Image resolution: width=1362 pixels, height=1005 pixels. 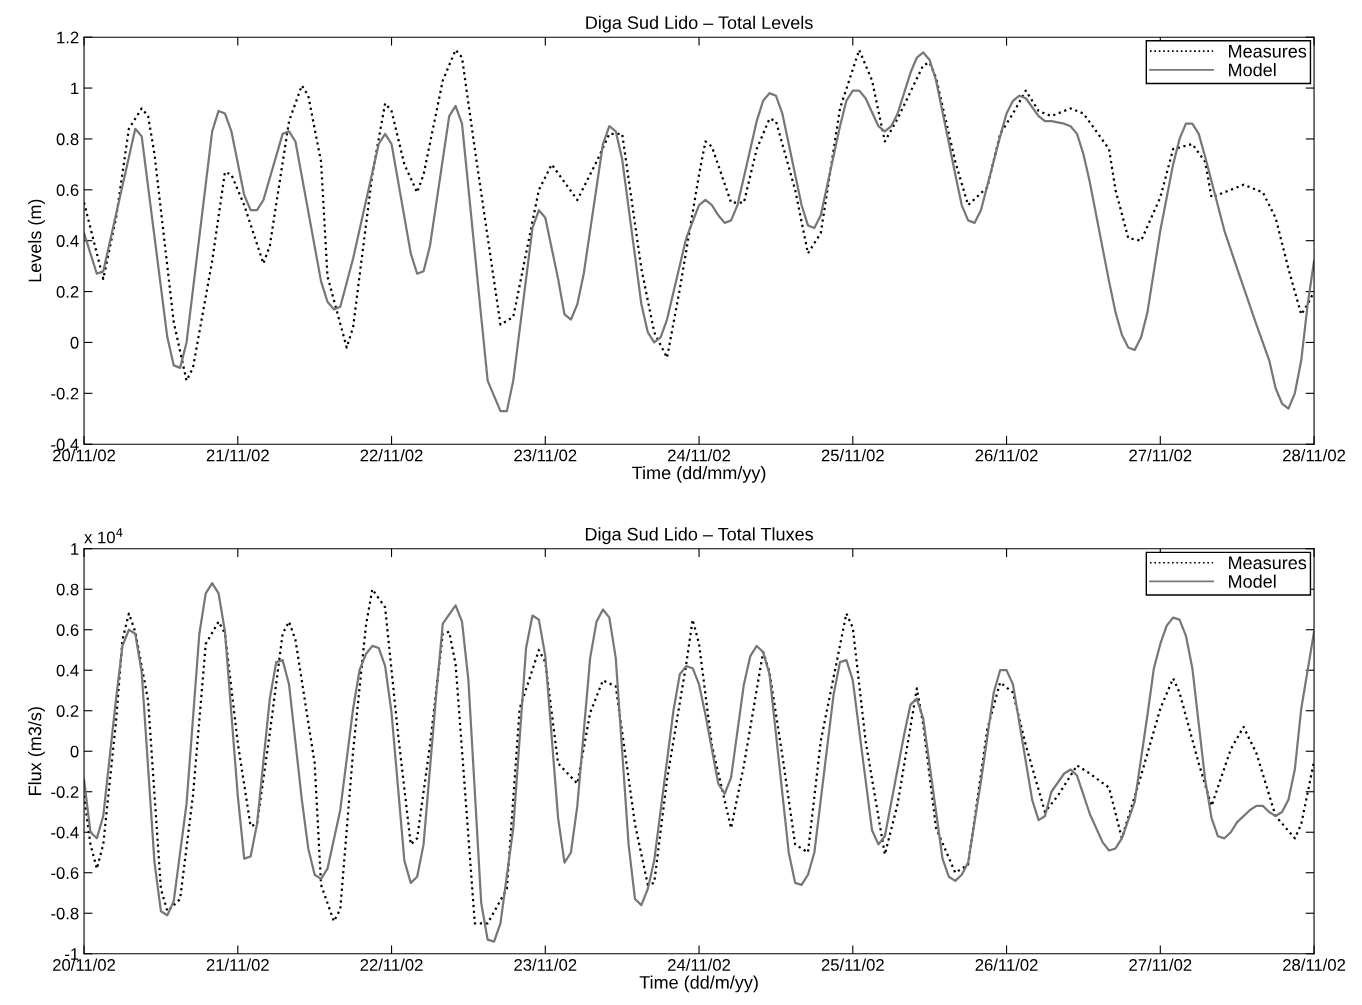 What do you see at coordinates (698, 984) in the screenshot?
I see `x-axis-title: Time (dd/m/yy)` at bounding box center [698, 984].